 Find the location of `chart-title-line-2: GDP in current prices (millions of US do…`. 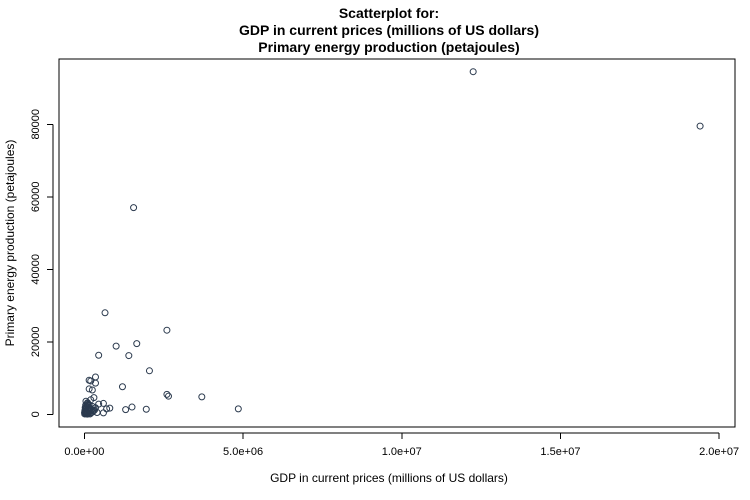

chart-title-line-2: GDP in current prices (millions of US do… is located at coordinates (389, 30).